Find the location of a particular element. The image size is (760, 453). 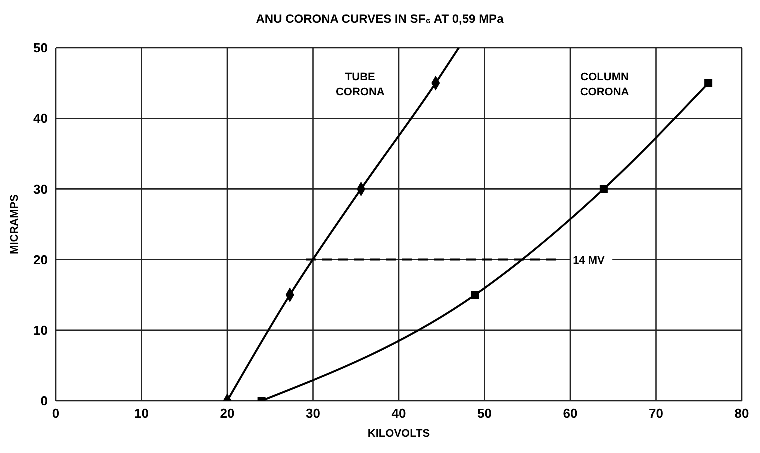

annotation: COLUMN CORONA is located at coordinates (605, 84).